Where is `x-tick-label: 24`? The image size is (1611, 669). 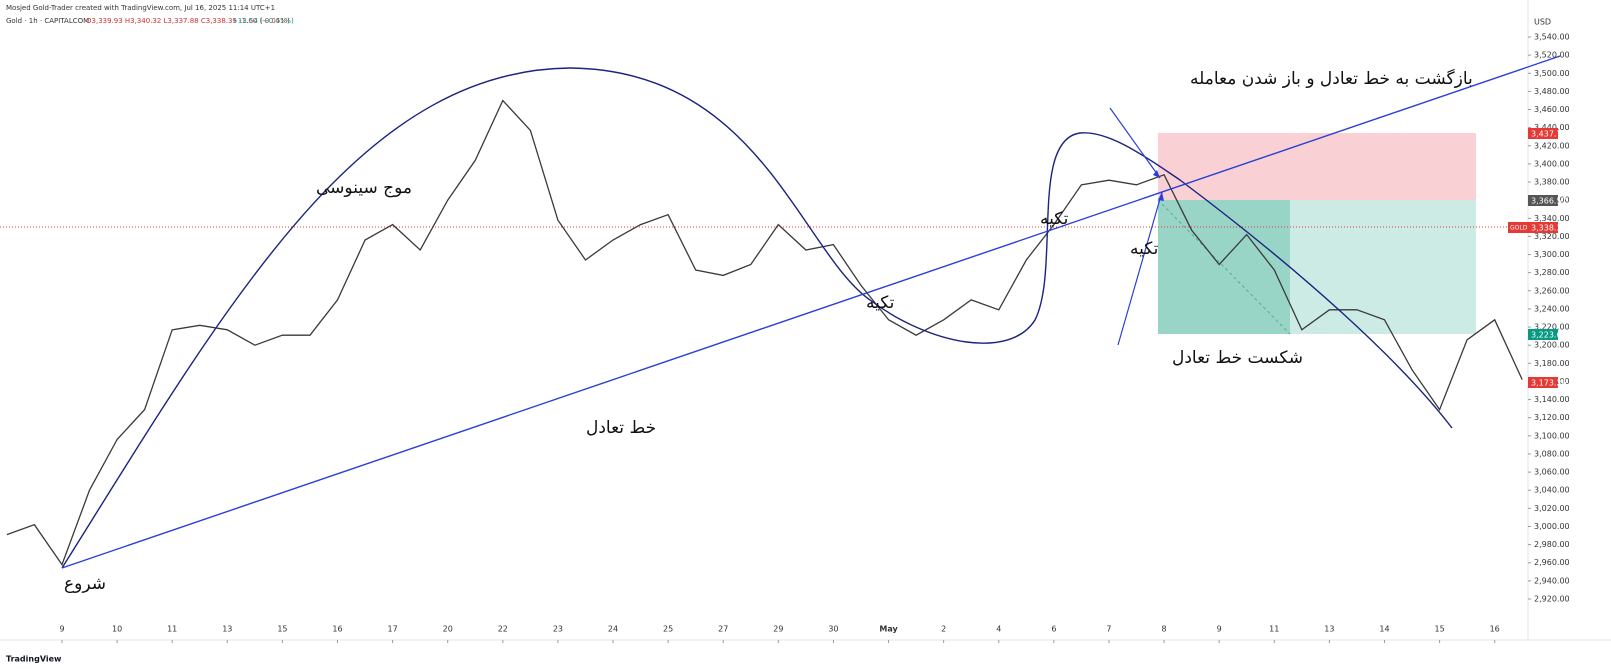
x-tick-label: 24 is located at coordinates (613, 629).